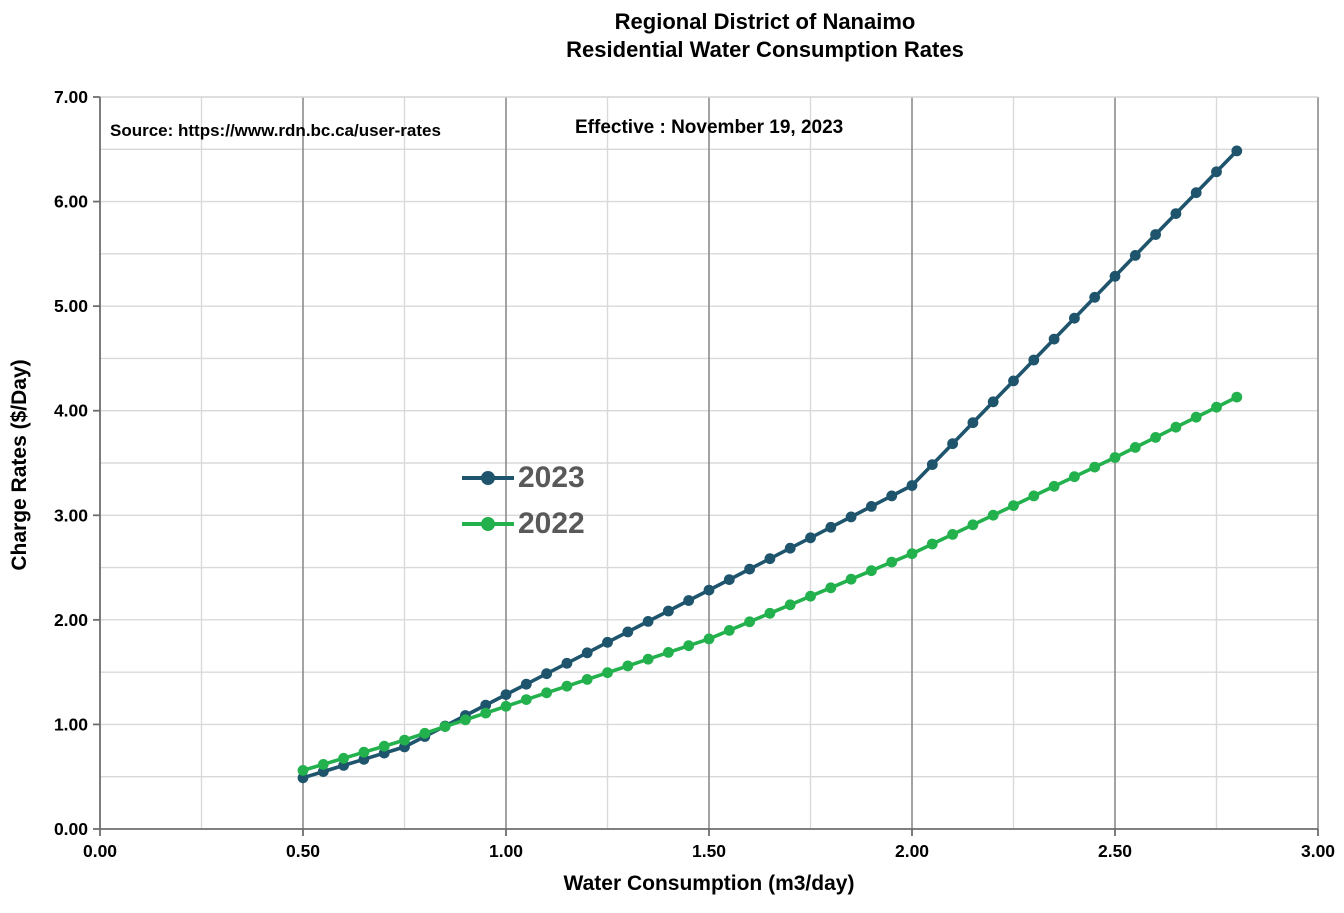 This screenshot has height=913, width=1344. What do you see at coordinates (551, 523) in the screenshot?
I see `legend-label-2022: 2022` at bounding box center [551, 523].